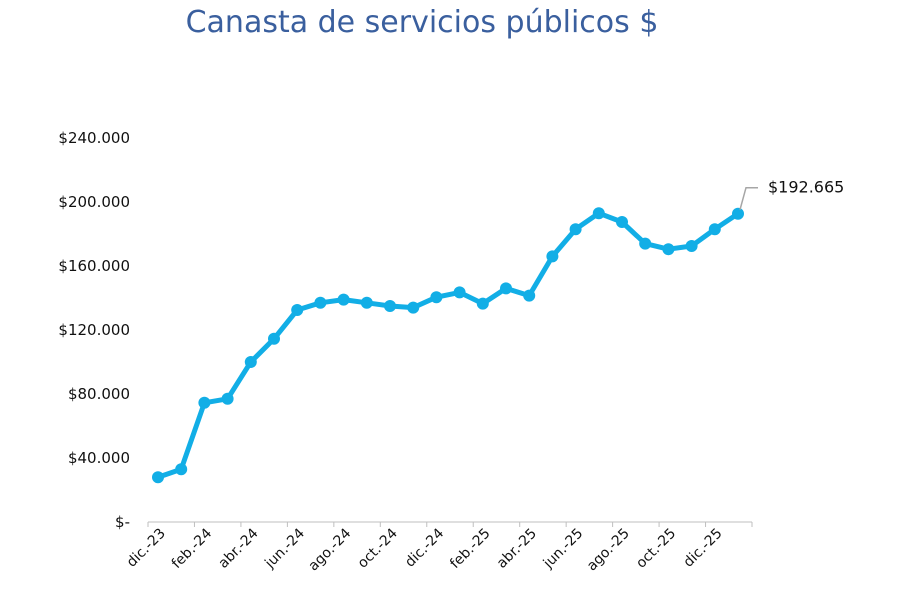  Describe the element at coordinates (94, 202) in the screenshot. I see `y-tick-label: $200.000` at that location.